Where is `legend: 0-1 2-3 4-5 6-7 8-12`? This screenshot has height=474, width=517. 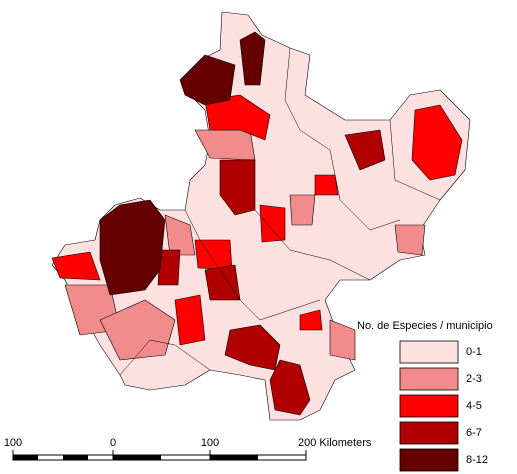 legend: 0-1 2-3 4-5 6-7 8-12 is located at coordinates (443, 406).